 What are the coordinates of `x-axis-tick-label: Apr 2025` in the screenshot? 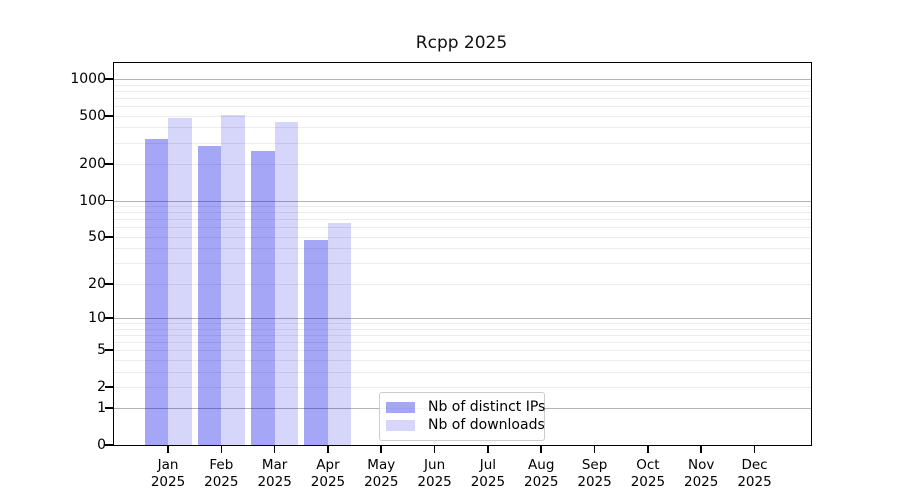 It's located at (328, 473).